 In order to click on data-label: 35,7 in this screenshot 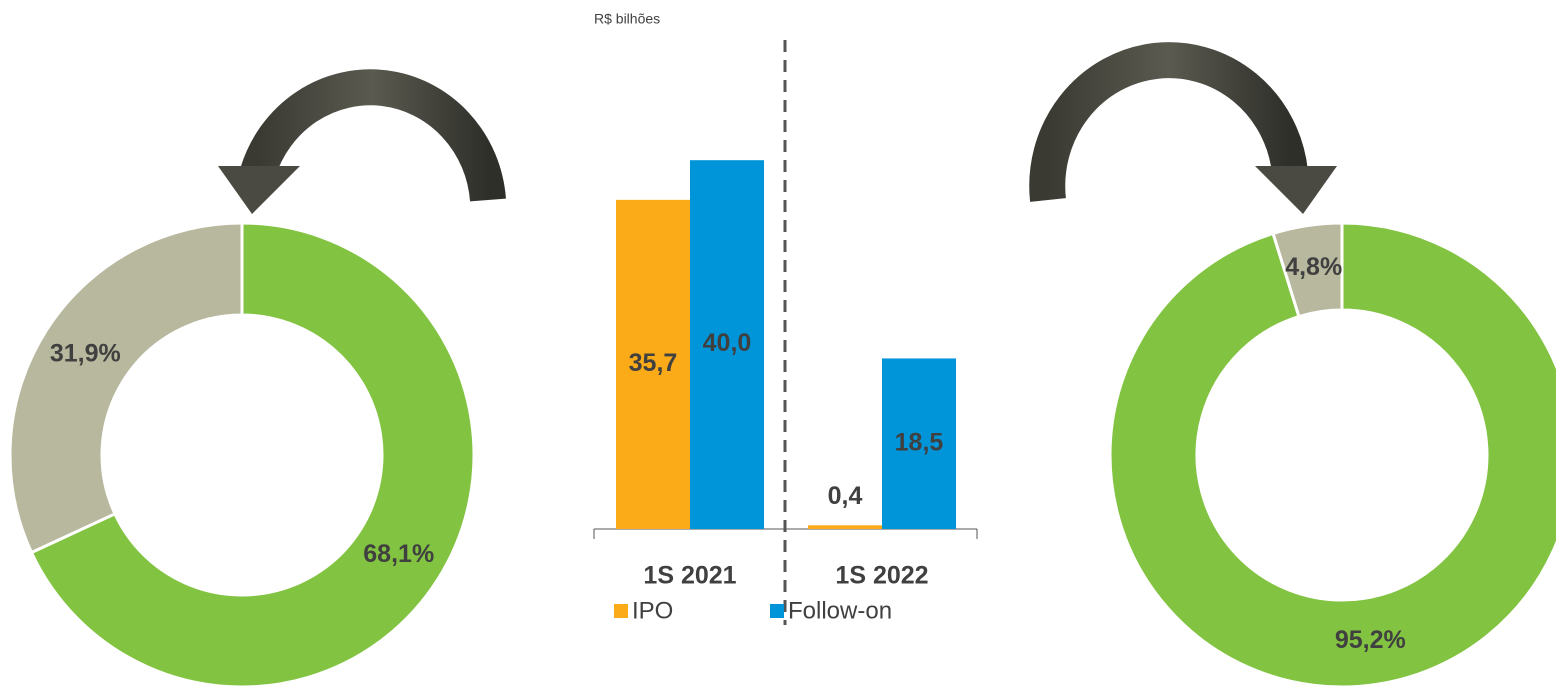, I will do `click(653, 363)`.